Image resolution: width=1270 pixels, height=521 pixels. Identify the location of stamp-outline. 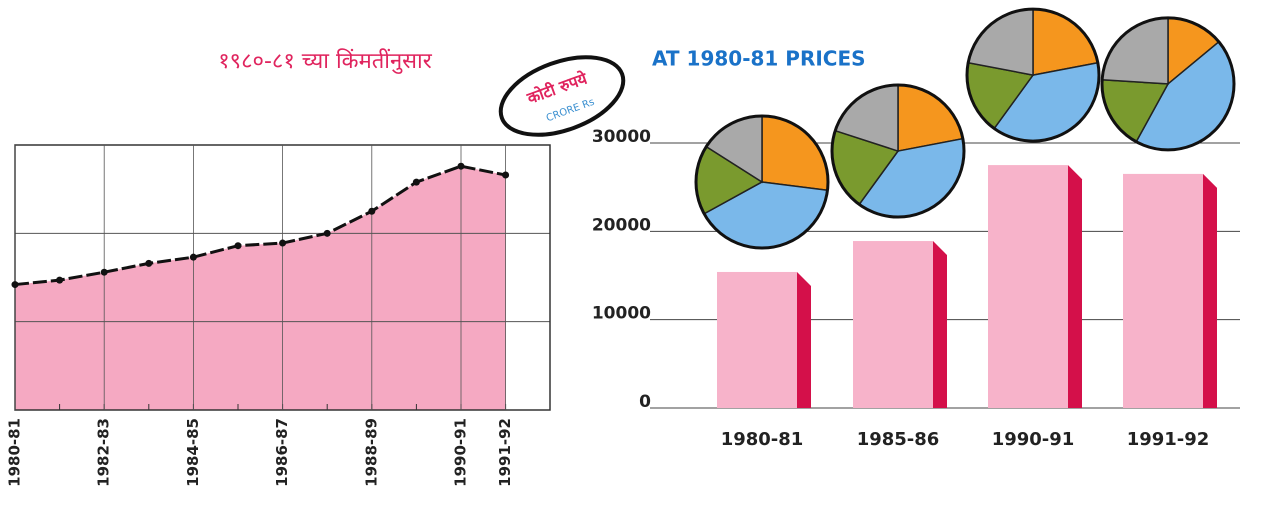
(562, 96).